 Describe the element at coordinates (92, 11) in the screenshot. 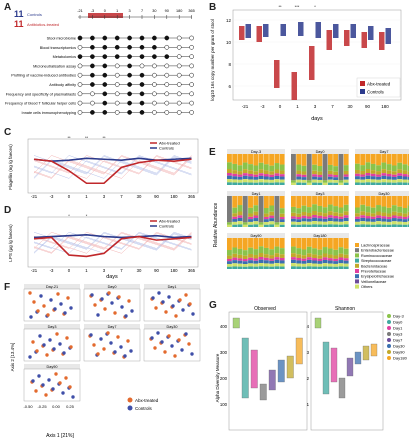

I see `day-label: -3` at that location.